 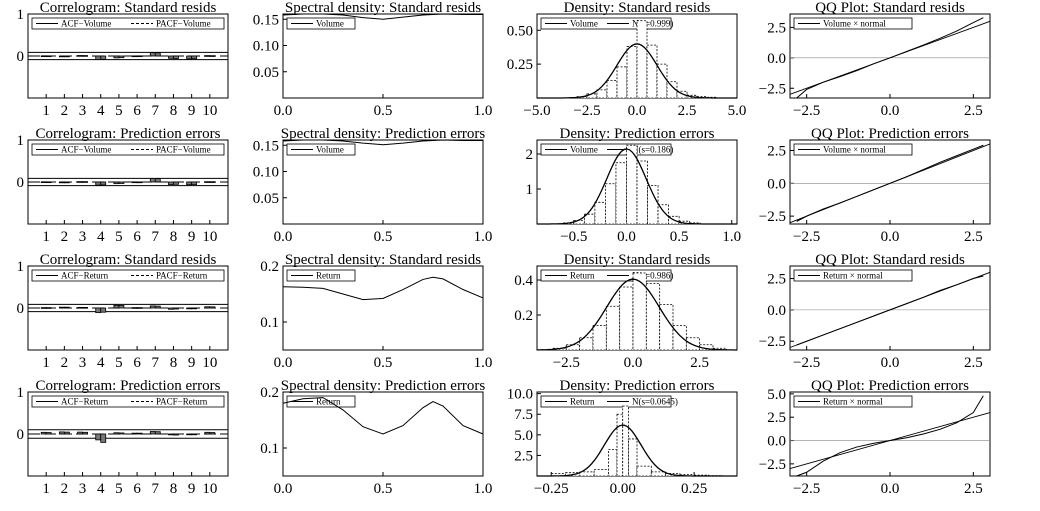 I want to click on x-tick-label: 1.0, so click(x=483, y=237).